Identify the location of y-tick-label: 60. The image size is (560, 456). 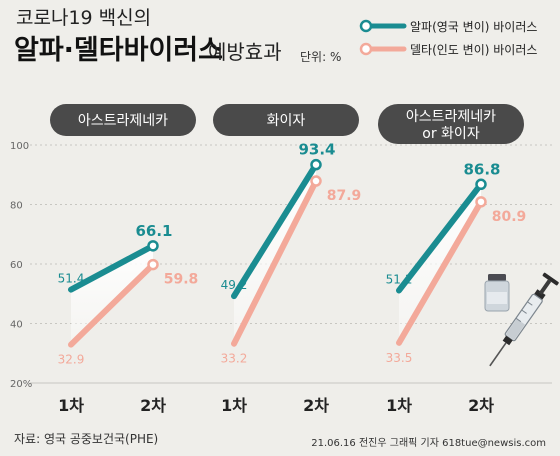
(16, 265).